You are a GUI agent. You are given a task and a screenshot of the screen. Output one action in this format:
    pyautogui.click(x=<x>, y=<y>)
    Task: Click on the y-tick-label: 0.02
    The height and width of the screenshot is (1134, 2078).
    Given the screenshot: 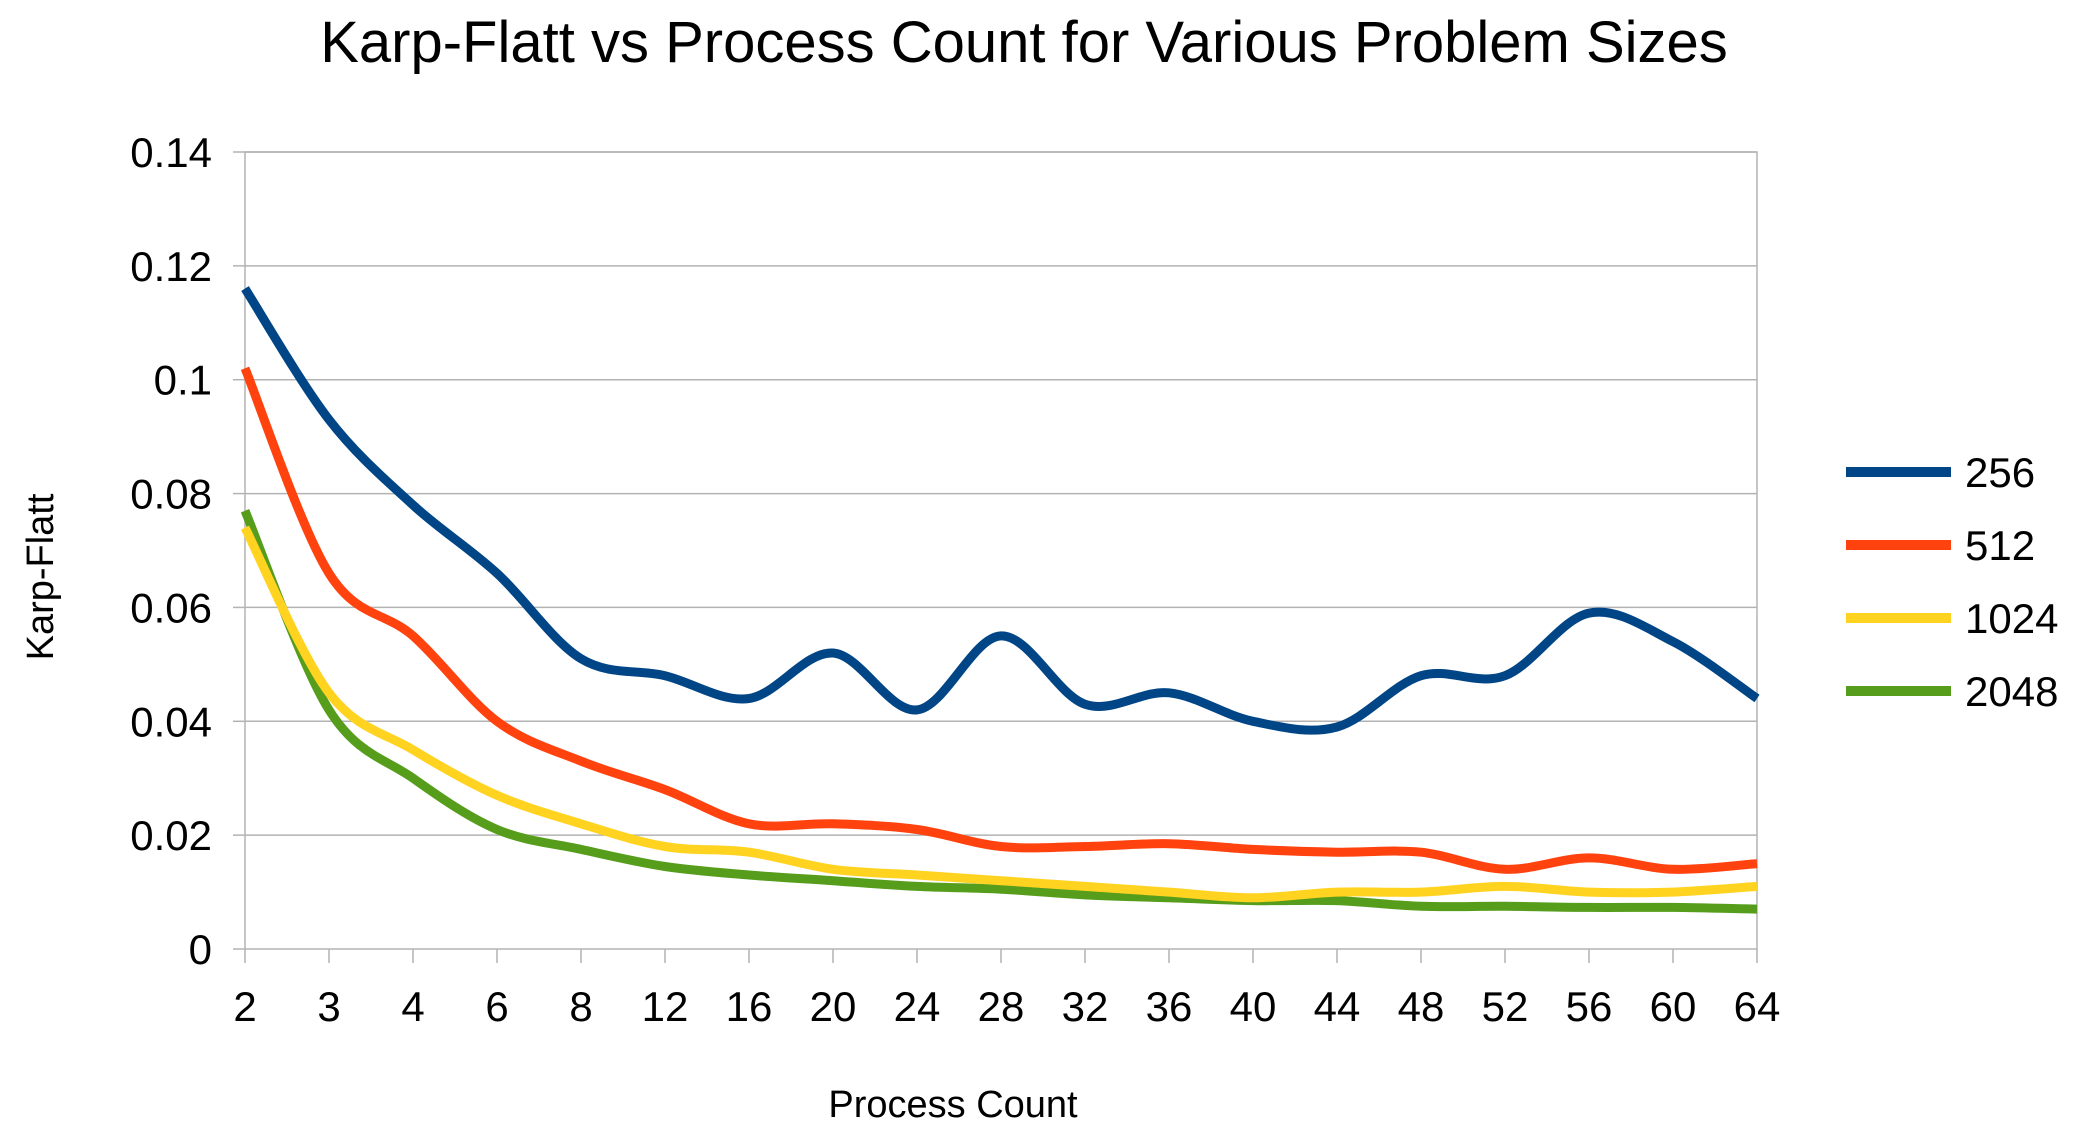 What is the action you would take?
    pyautogui.click(x=171, y=835)
    